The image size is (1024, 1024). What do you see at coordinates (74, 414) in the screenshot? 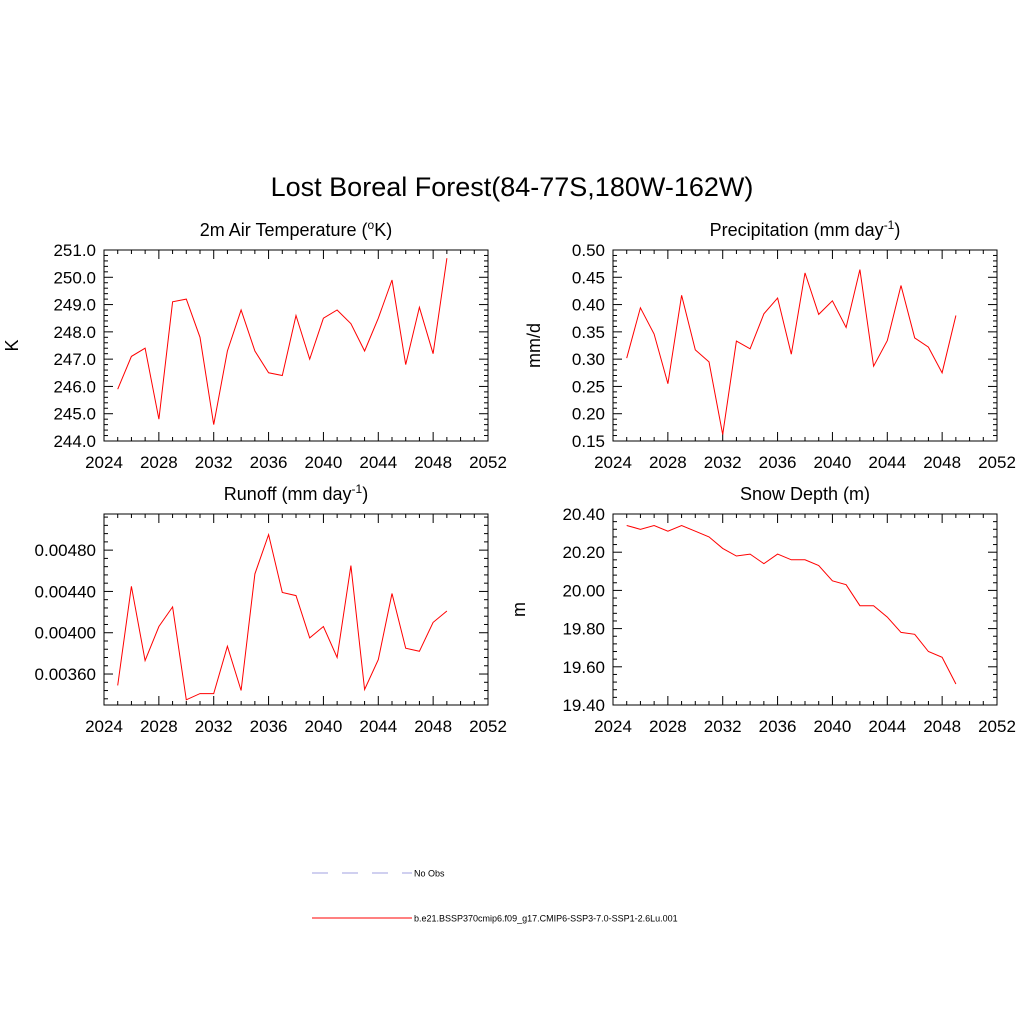
I see `y-tick-label: 245.0` at bounding box center [74, 414].